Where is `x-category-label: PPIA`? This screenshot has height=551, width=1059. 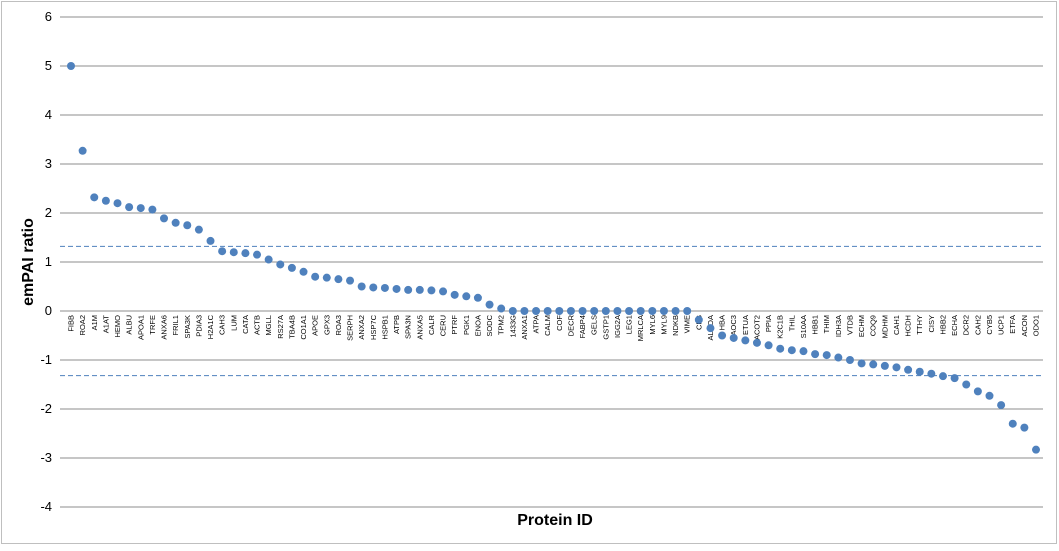 x-category-label: PPIA is located at coordinates (768, 323).